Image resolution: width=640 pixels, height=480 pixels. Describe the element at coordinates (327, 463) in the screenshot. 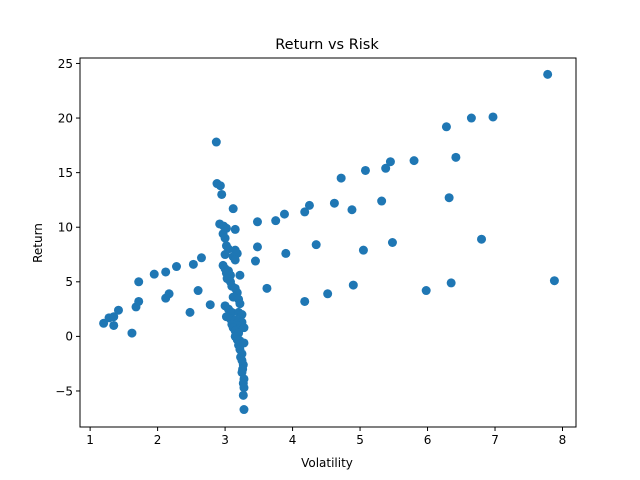

I see `x-axis-label: Volatility` at that location.